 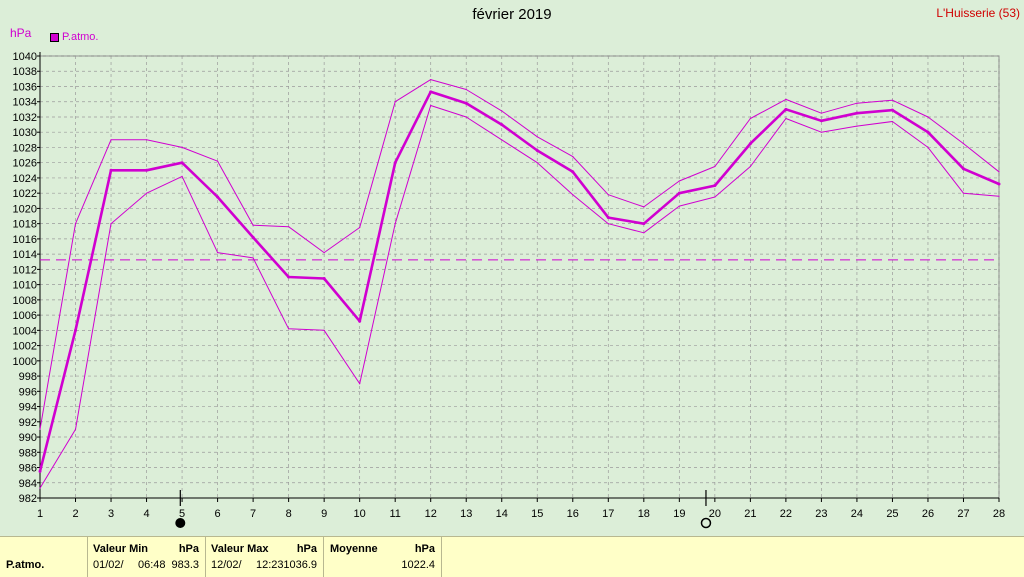 What do you see at coordinates (182, 514) in the screenshot?
I see `x-tick-label: 5` at bounding box center [182, 514].